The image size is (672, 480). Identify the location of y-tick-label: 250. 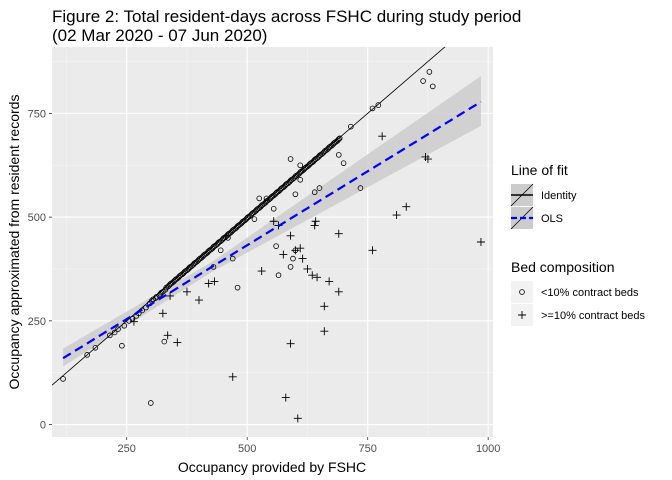
(37, 322).